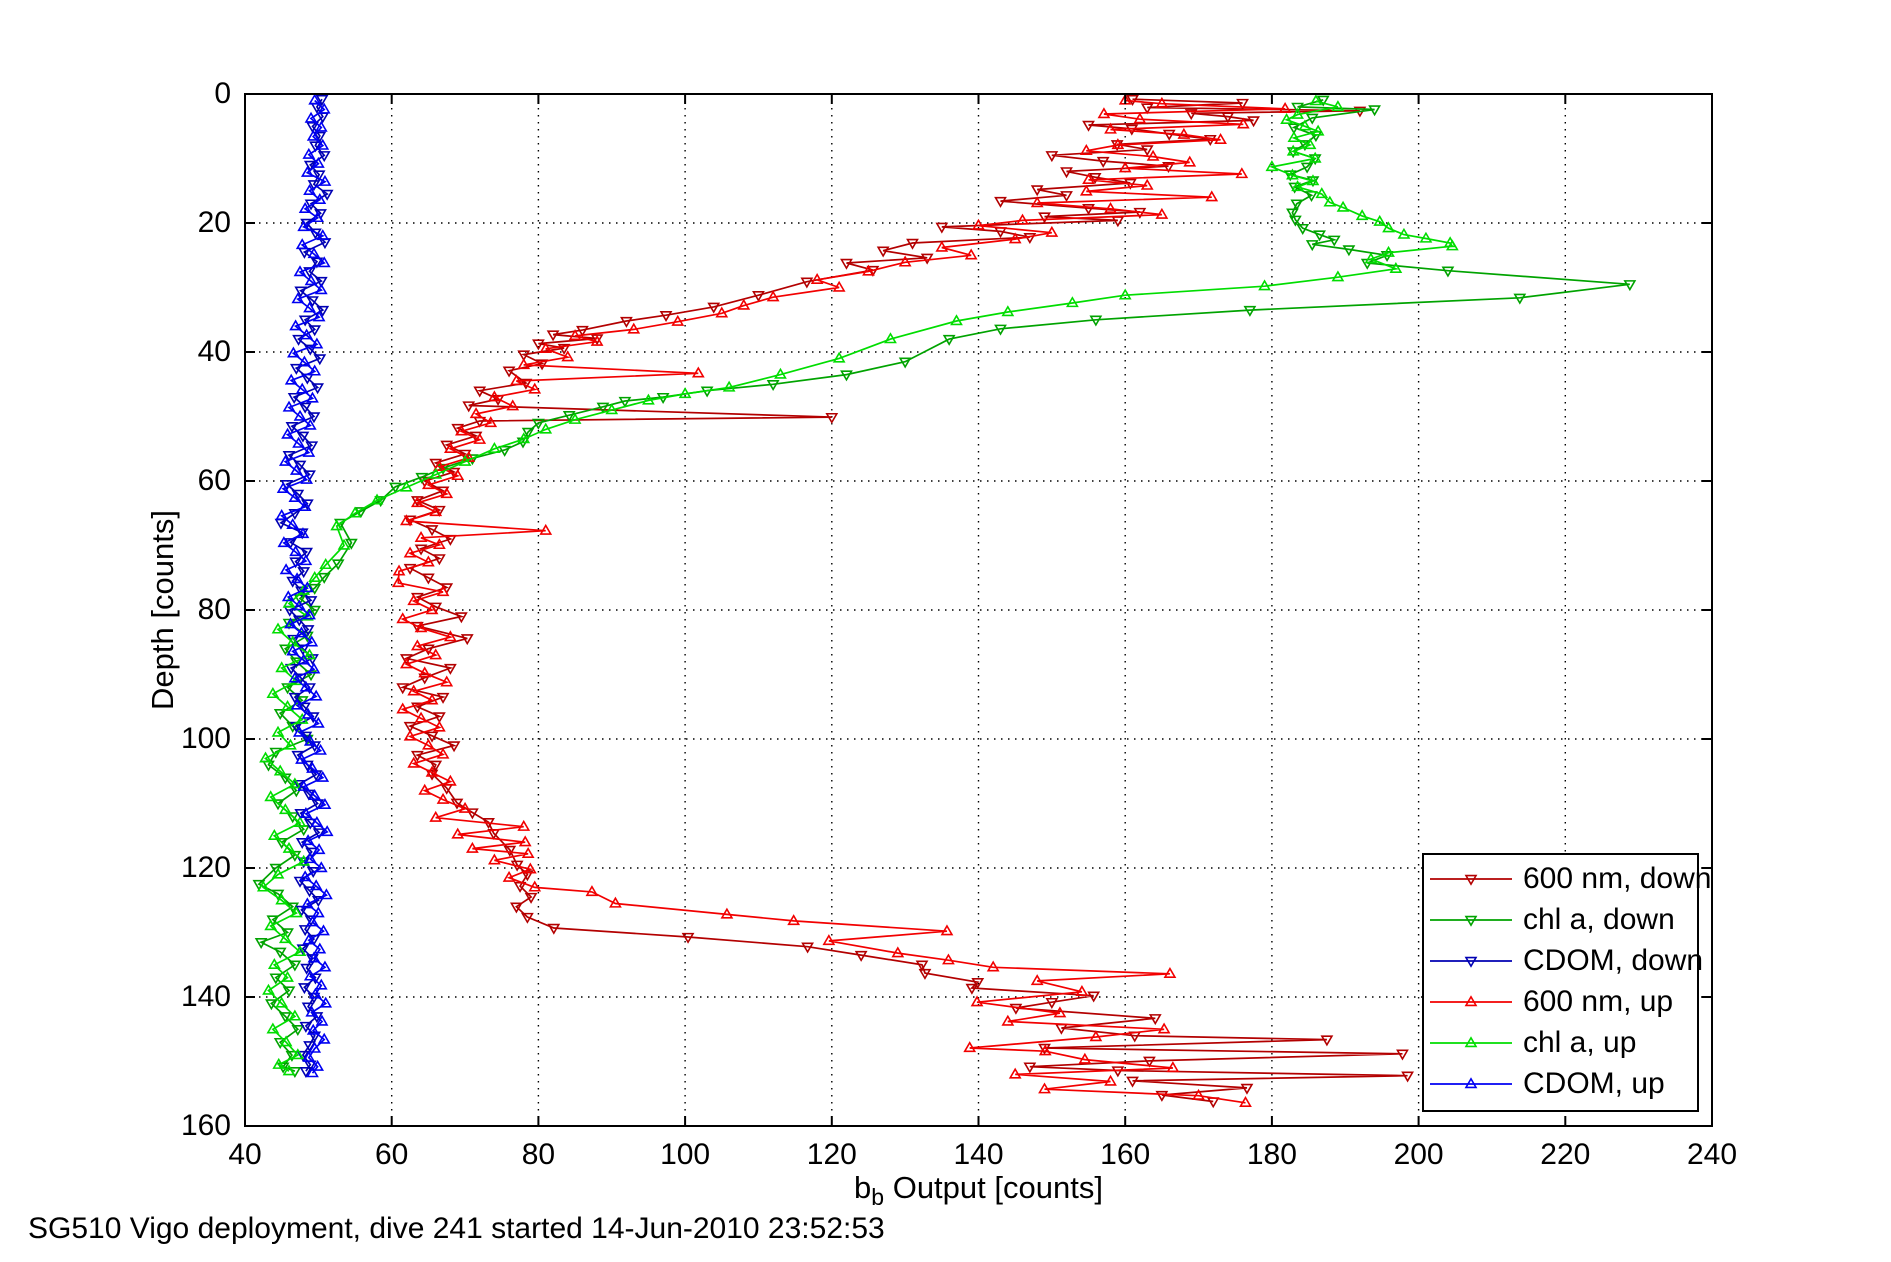 This screenshot has width=1891, height=1262. I want to click on y-tick-label-20: 20, so click(214, 222).